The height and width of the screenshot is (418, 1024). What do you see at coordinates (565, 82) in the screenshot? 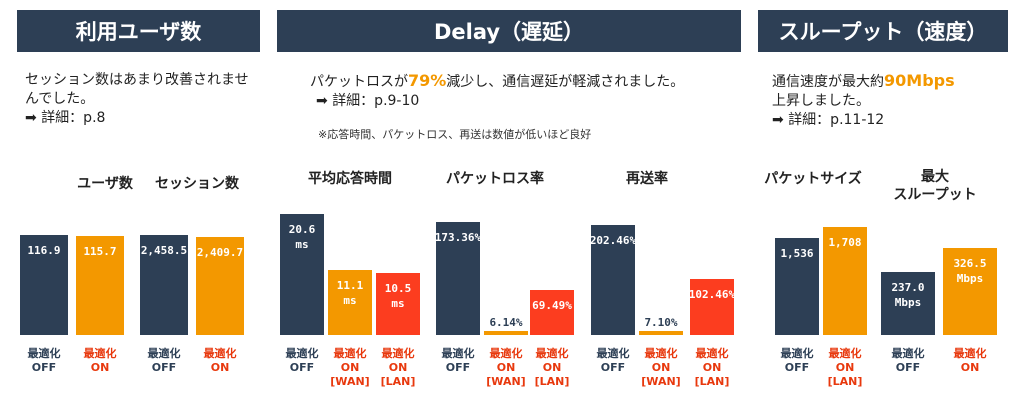
I see `desc-text: 減少し、通信遅延が軽減されました。` at bounding box center [565, 82].